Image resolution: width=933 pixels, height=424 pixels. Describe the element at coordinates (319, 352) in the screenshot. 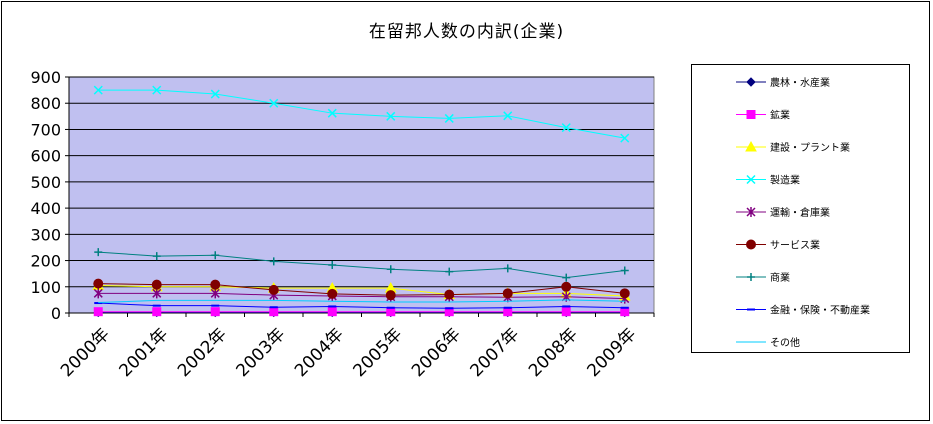

I see `x-tick-label: 2004年` at that location.